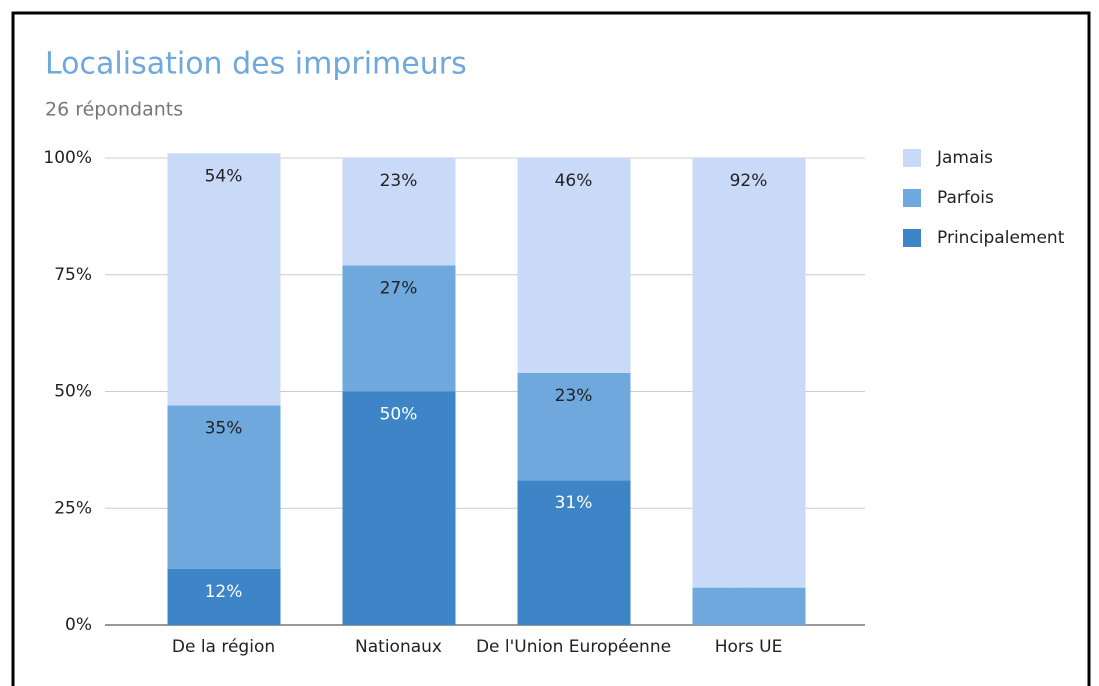 Image resolution: width=1099 pixels, height=686 pixels. Describe the element at coordinates (573, 647) in the screenshot. I see `x-tick-label: De l'Union Européenne` at that location.